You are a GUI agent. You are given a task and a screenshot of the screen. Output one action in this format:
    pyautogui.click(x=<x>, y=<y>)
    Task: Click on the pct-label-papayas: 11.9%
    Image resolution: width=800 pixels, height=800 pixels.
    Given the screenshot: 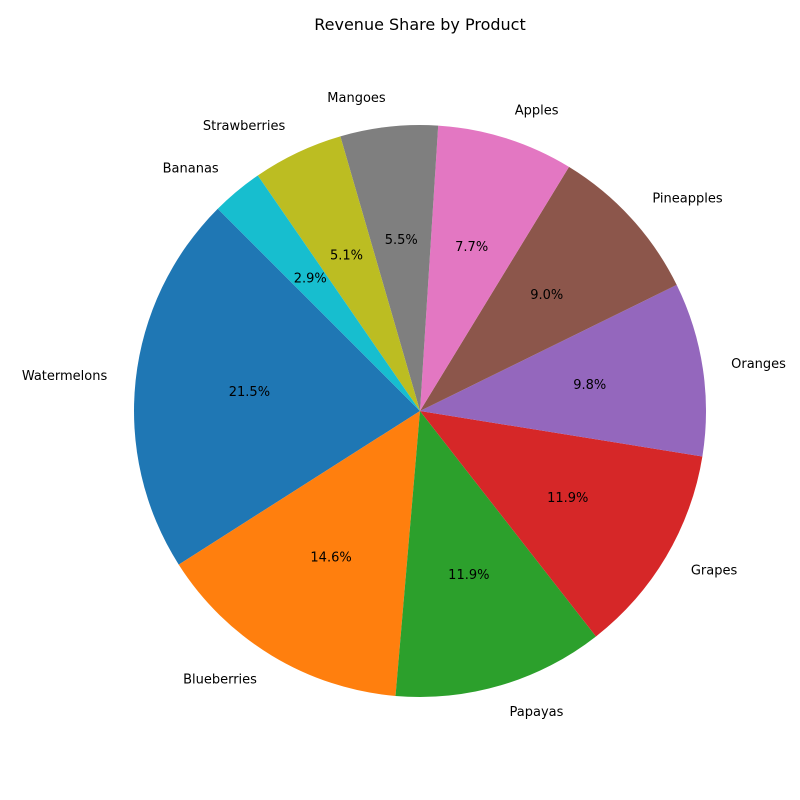 What is the action you would take?
    pyautogui.click(x=468, y=575)
    